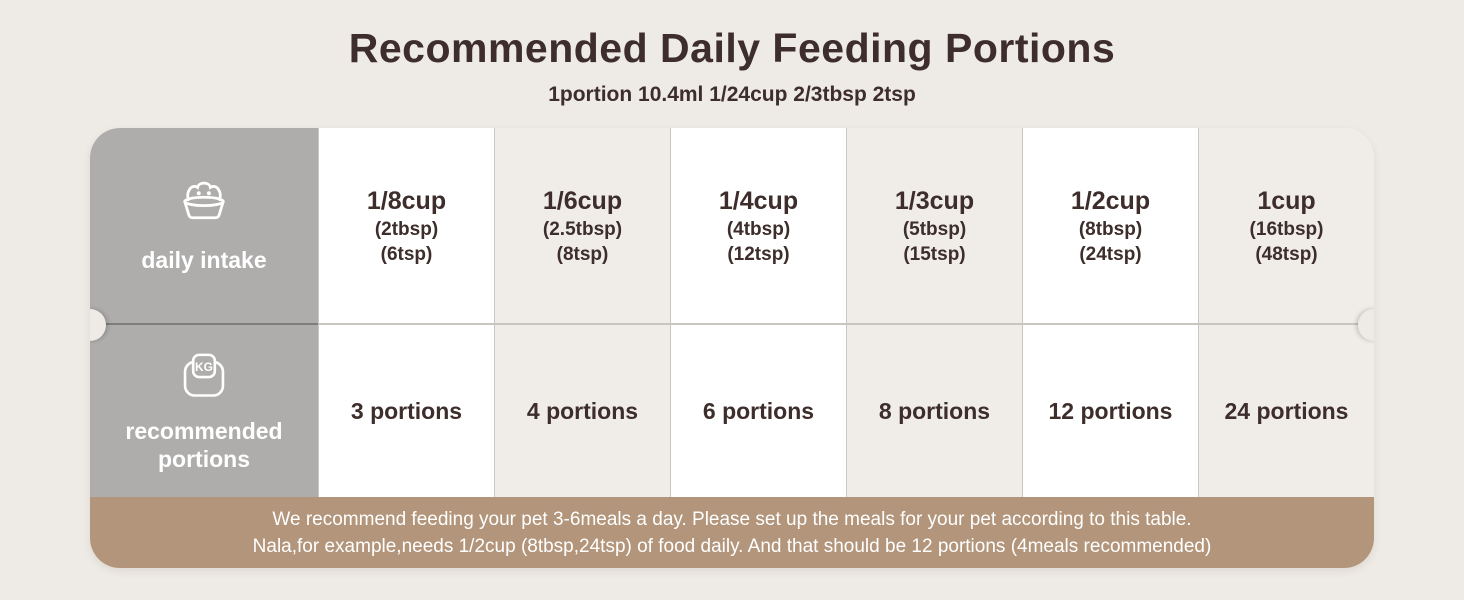 The image size is (1464, 600). What do you see at coordinates (934, 200) in the screenshot?
I see `cup-amount: 1/3cup` at bounding box center [934, 200].